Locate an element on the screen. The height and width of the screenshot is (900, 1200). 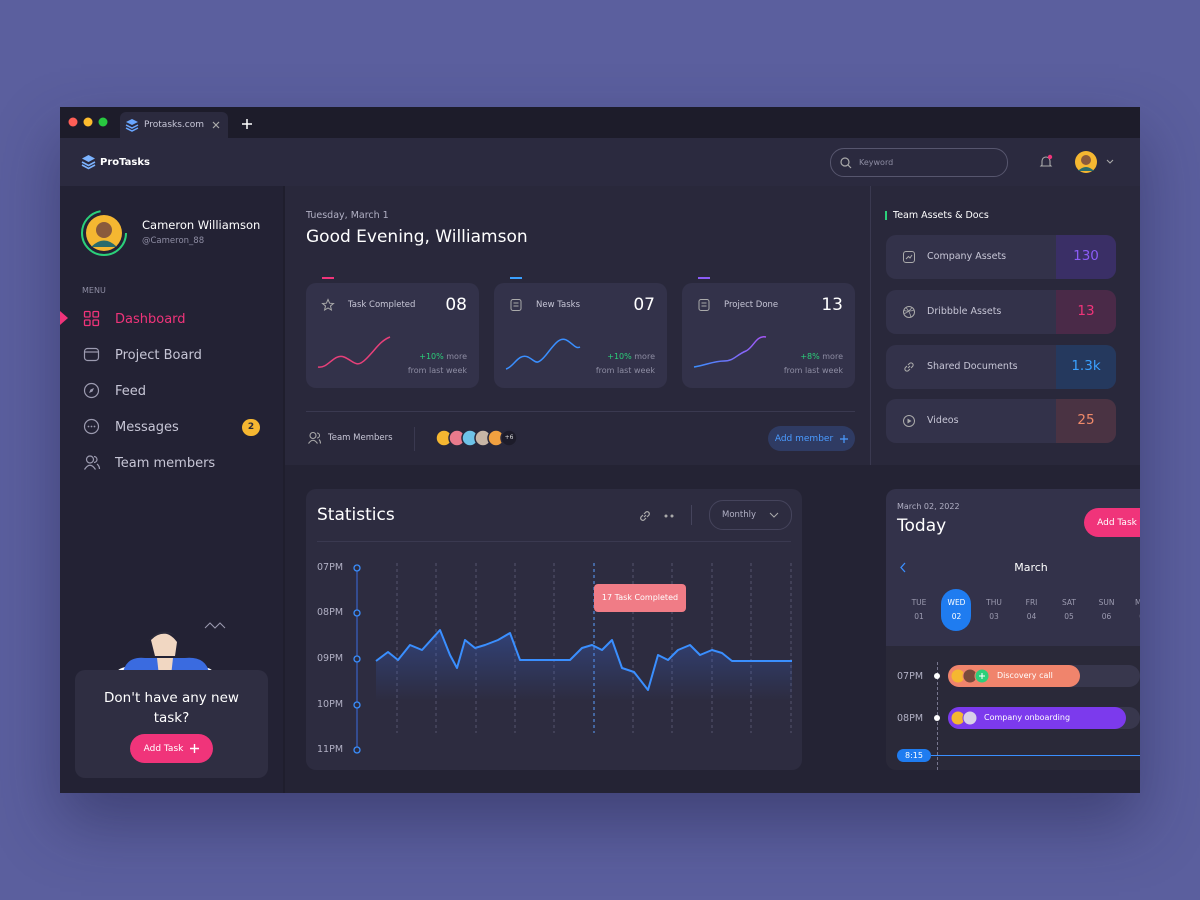
day-name: MON is located at coordinates (1137, 602).